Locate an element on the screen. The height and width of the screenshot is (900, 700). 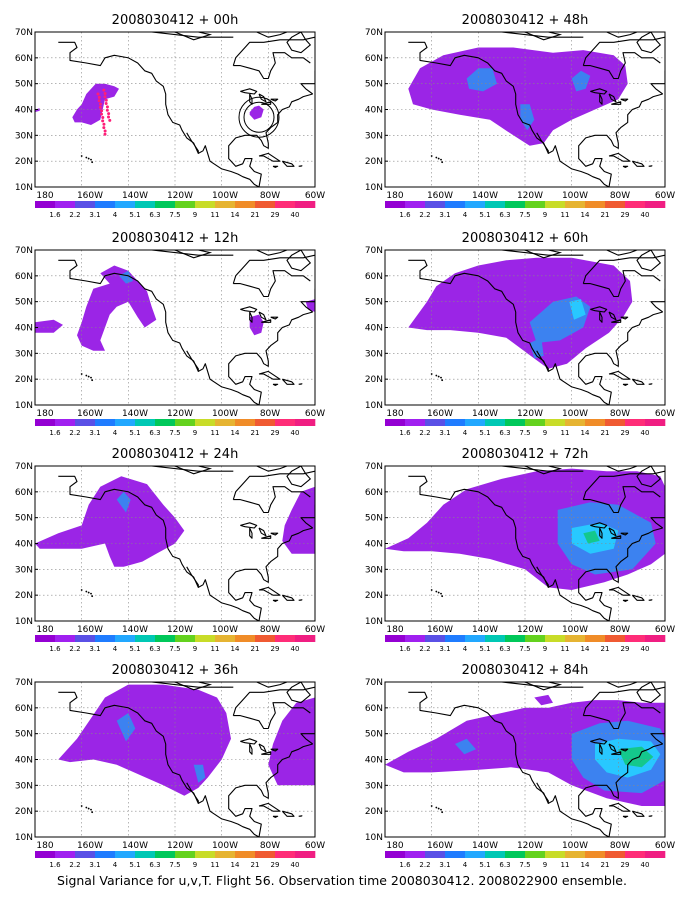
colorbar-label: 2.2 is located at coordinates (424, 649).